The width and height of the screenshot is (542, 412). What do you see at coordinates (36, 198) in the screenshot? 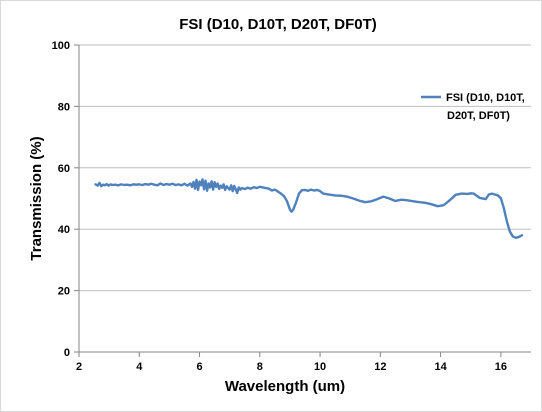
I see `y-axis-title: Transmission (%)` at bounding box center [36, 198].